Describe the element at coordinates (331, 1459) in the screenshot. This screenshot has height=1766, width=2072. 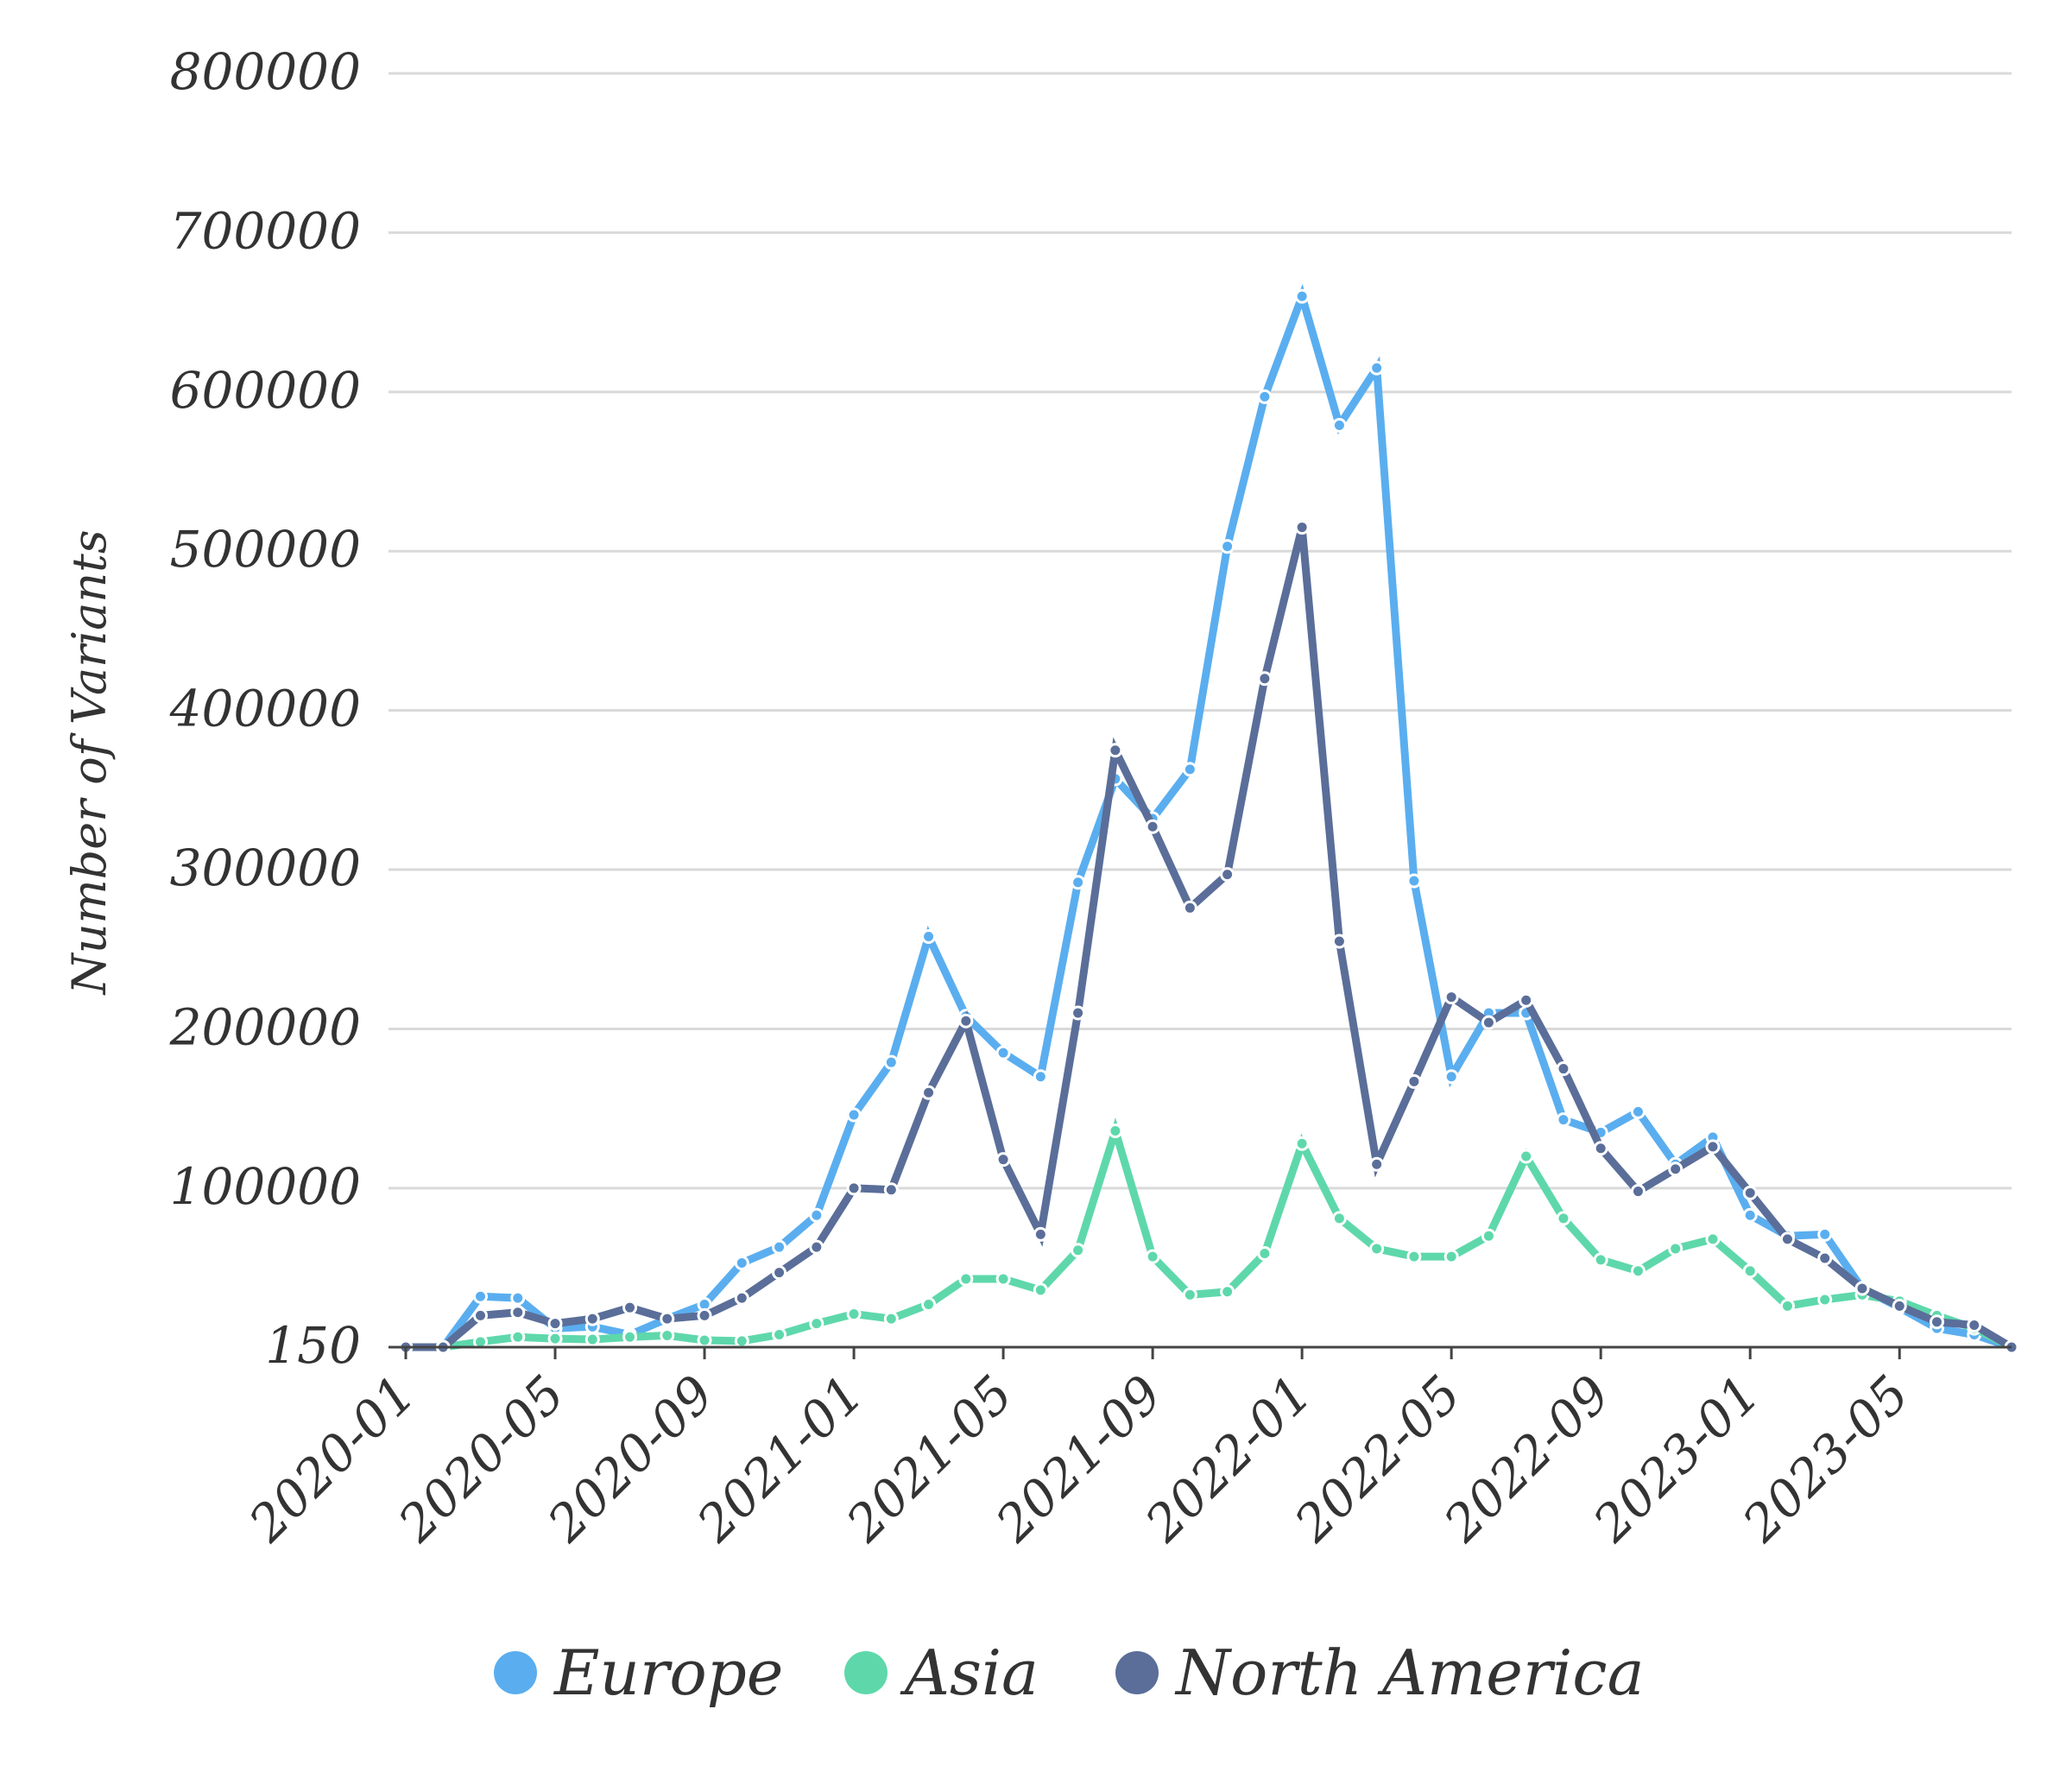
I see `x-tick-label: 2020-01` at that location.